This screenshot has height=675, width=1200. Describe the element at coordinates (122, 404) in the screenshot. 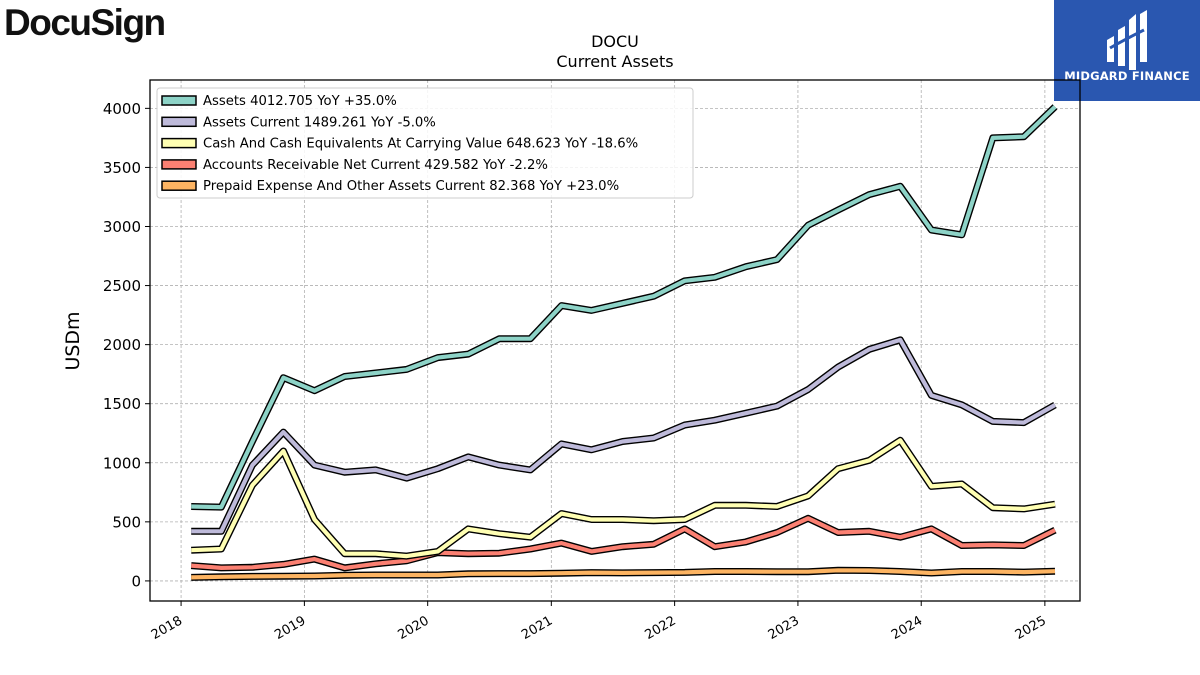

I see `y-tick-label: 1500` at that location.